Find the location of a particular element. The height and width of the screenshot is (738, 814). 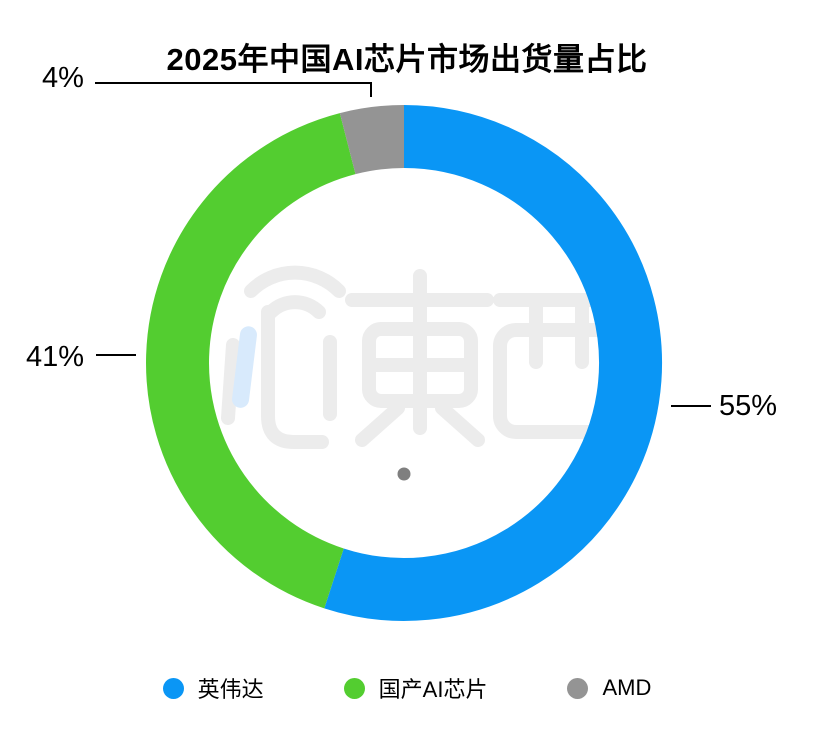

legend-swatch-domestic is located at coordinates (354, 688).